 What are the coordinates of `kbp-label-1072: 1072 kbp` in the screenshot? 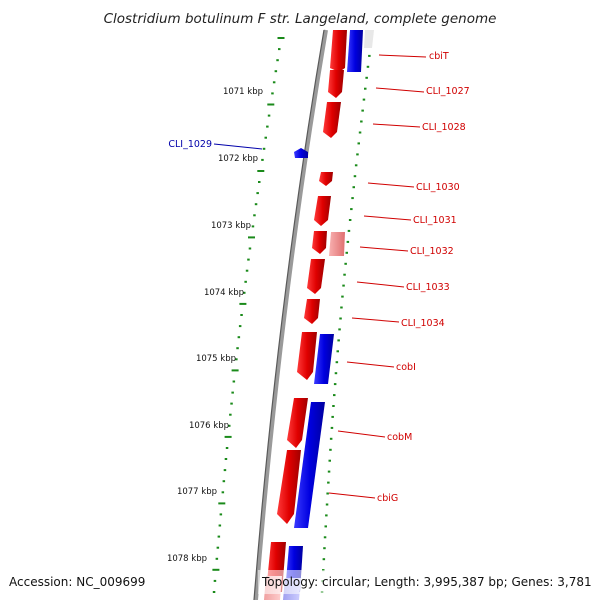 It's located at (238, 159).